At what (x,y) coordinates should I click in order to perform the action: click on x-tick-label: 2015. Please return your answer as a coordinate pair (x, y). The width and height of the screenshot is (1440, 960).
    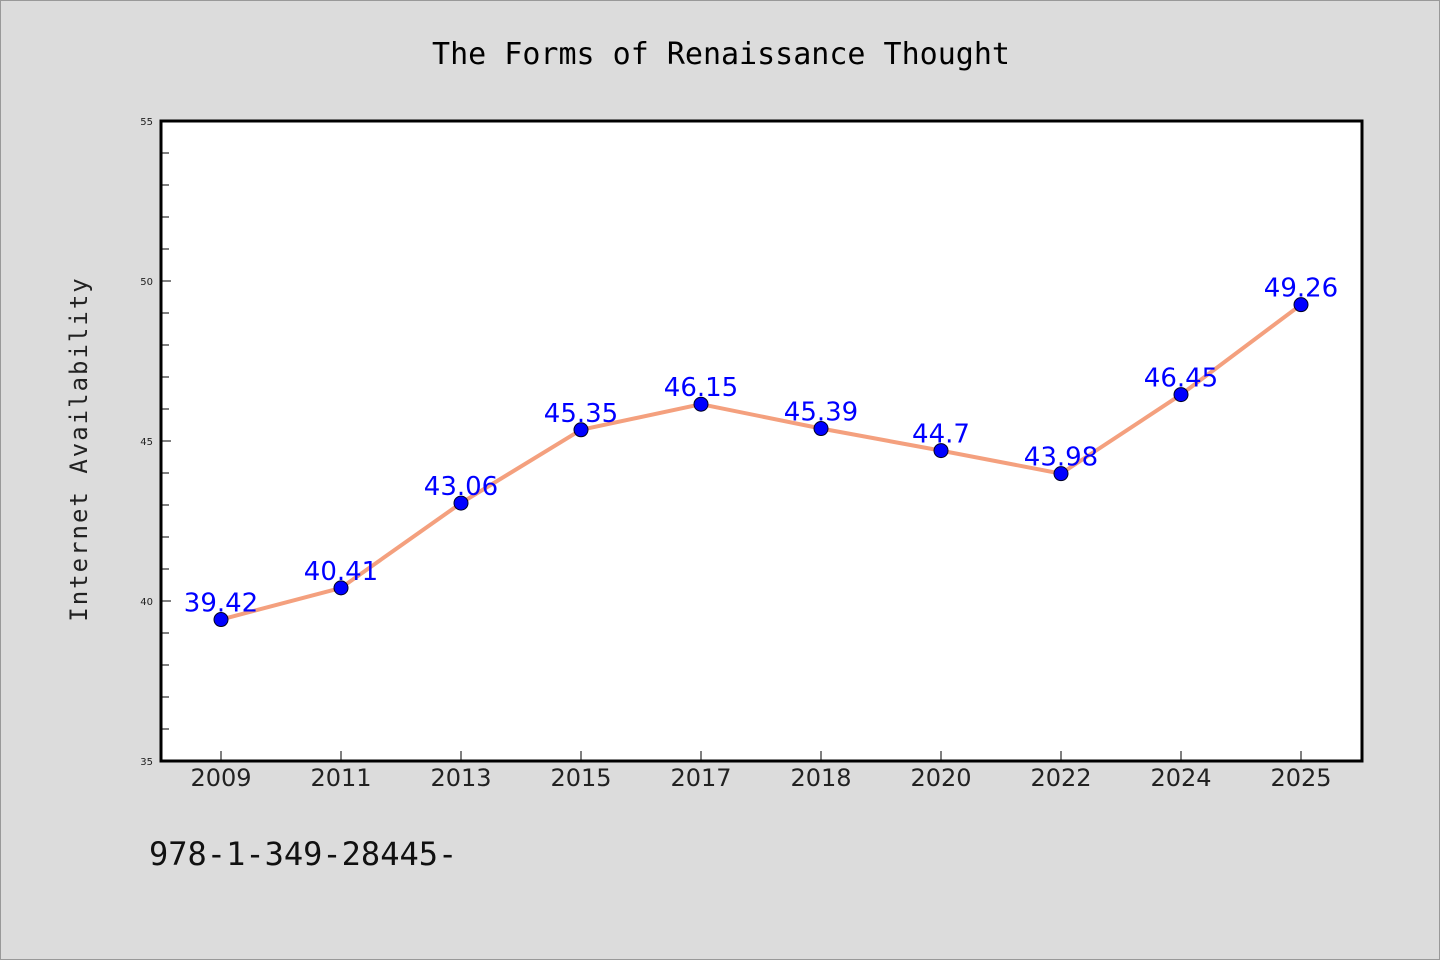
    Looking at the image, I should click on (580, 778).